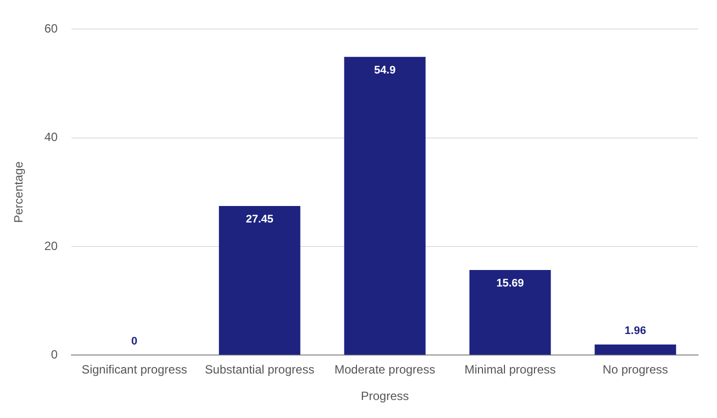 The height and width of the screenshot is (418, 717). What do you see at coordinates (260, 220) in the screenshot?
I see `data-label: 27.45` at bounding box center [260, 220].